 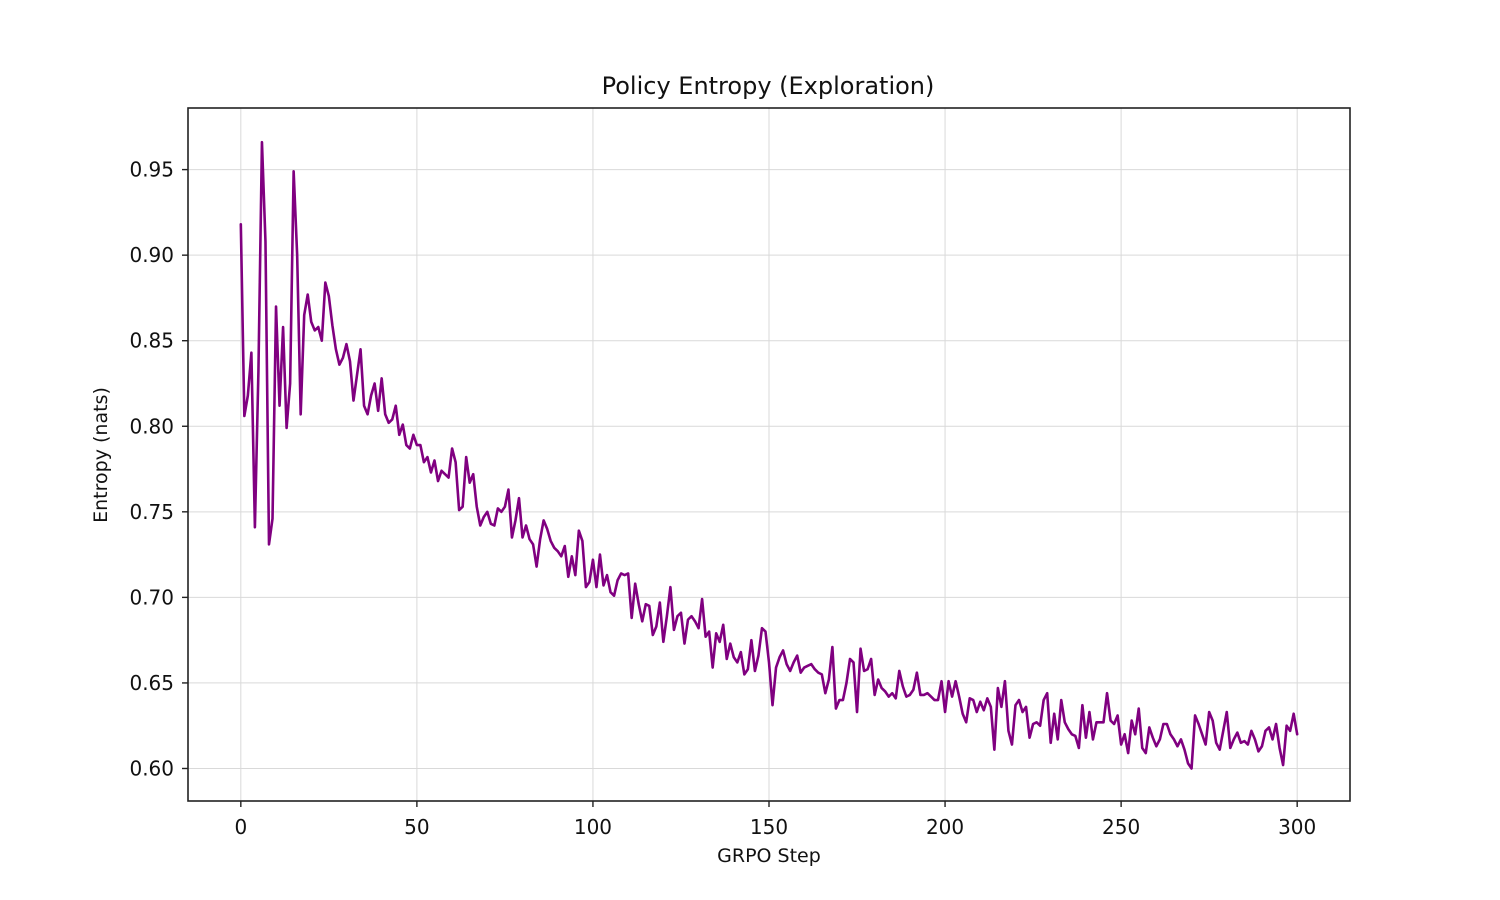 What do you see at coordinates (151, 426) in the screenshot?
I see `y-tick-label: 0.80` at bounding box center [151, 426].